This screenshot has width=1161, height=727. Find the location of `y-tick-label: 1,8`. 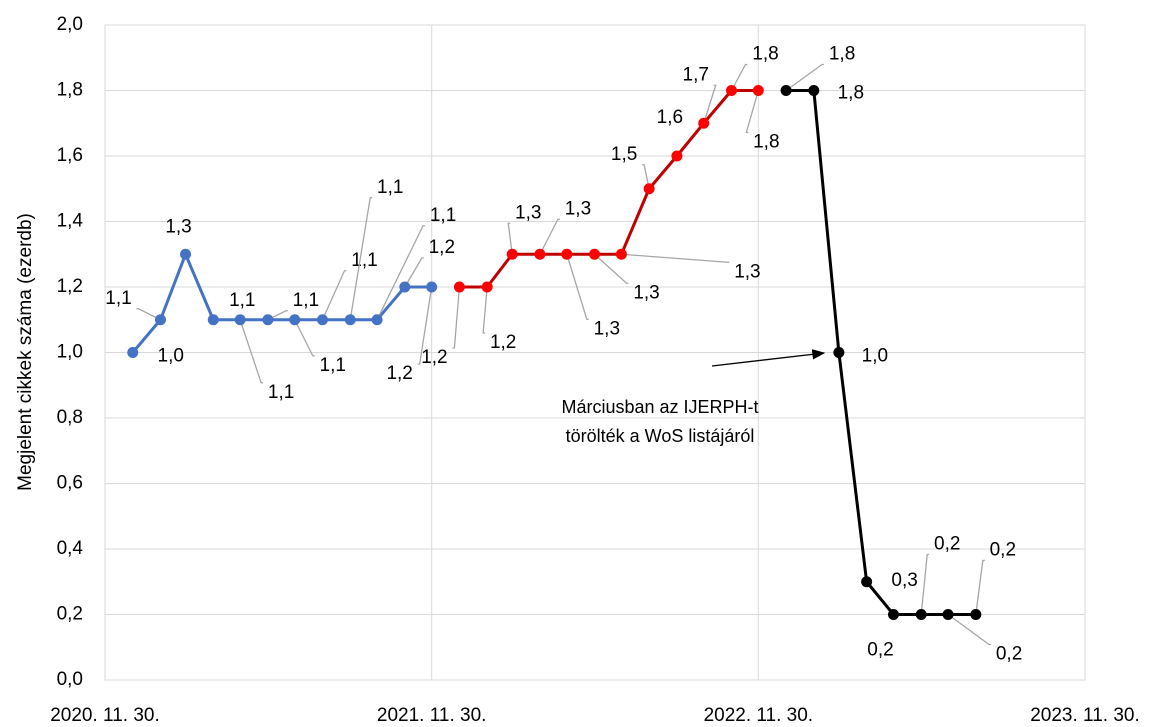

y-tick-label: 1,8 is located at coordinates (70, 90).